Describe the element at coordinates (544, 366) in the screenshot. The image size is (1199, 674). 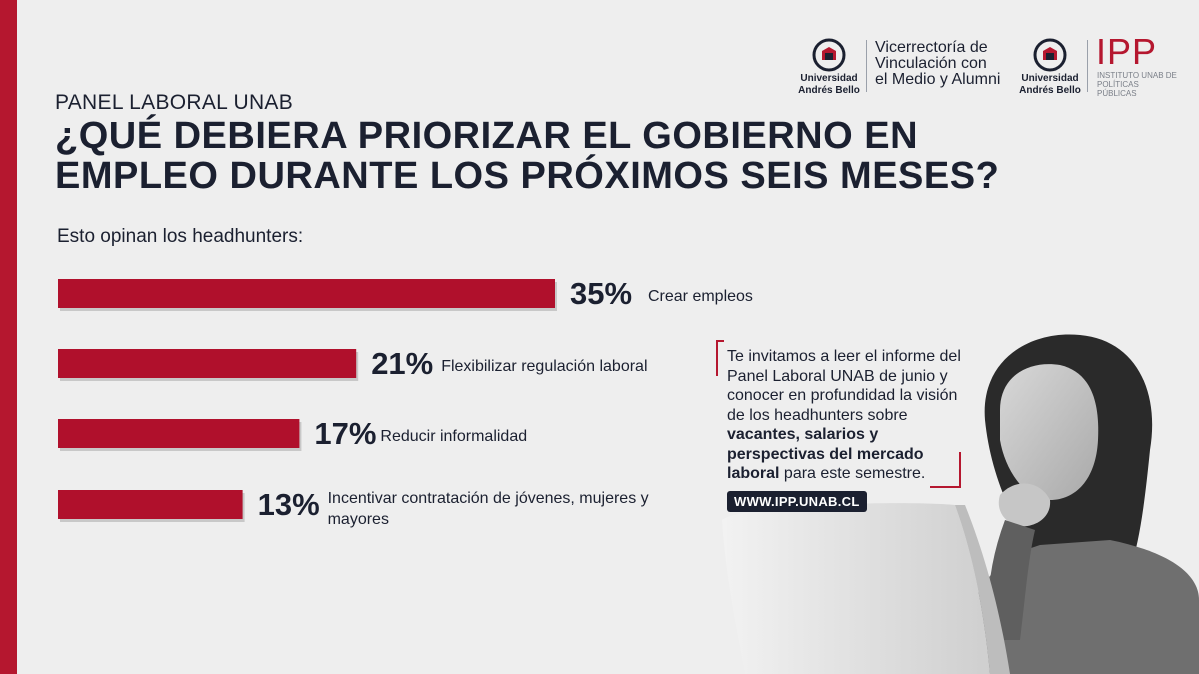
I see `bar-category-label: Flexibilizar regulación laboral` at that location.